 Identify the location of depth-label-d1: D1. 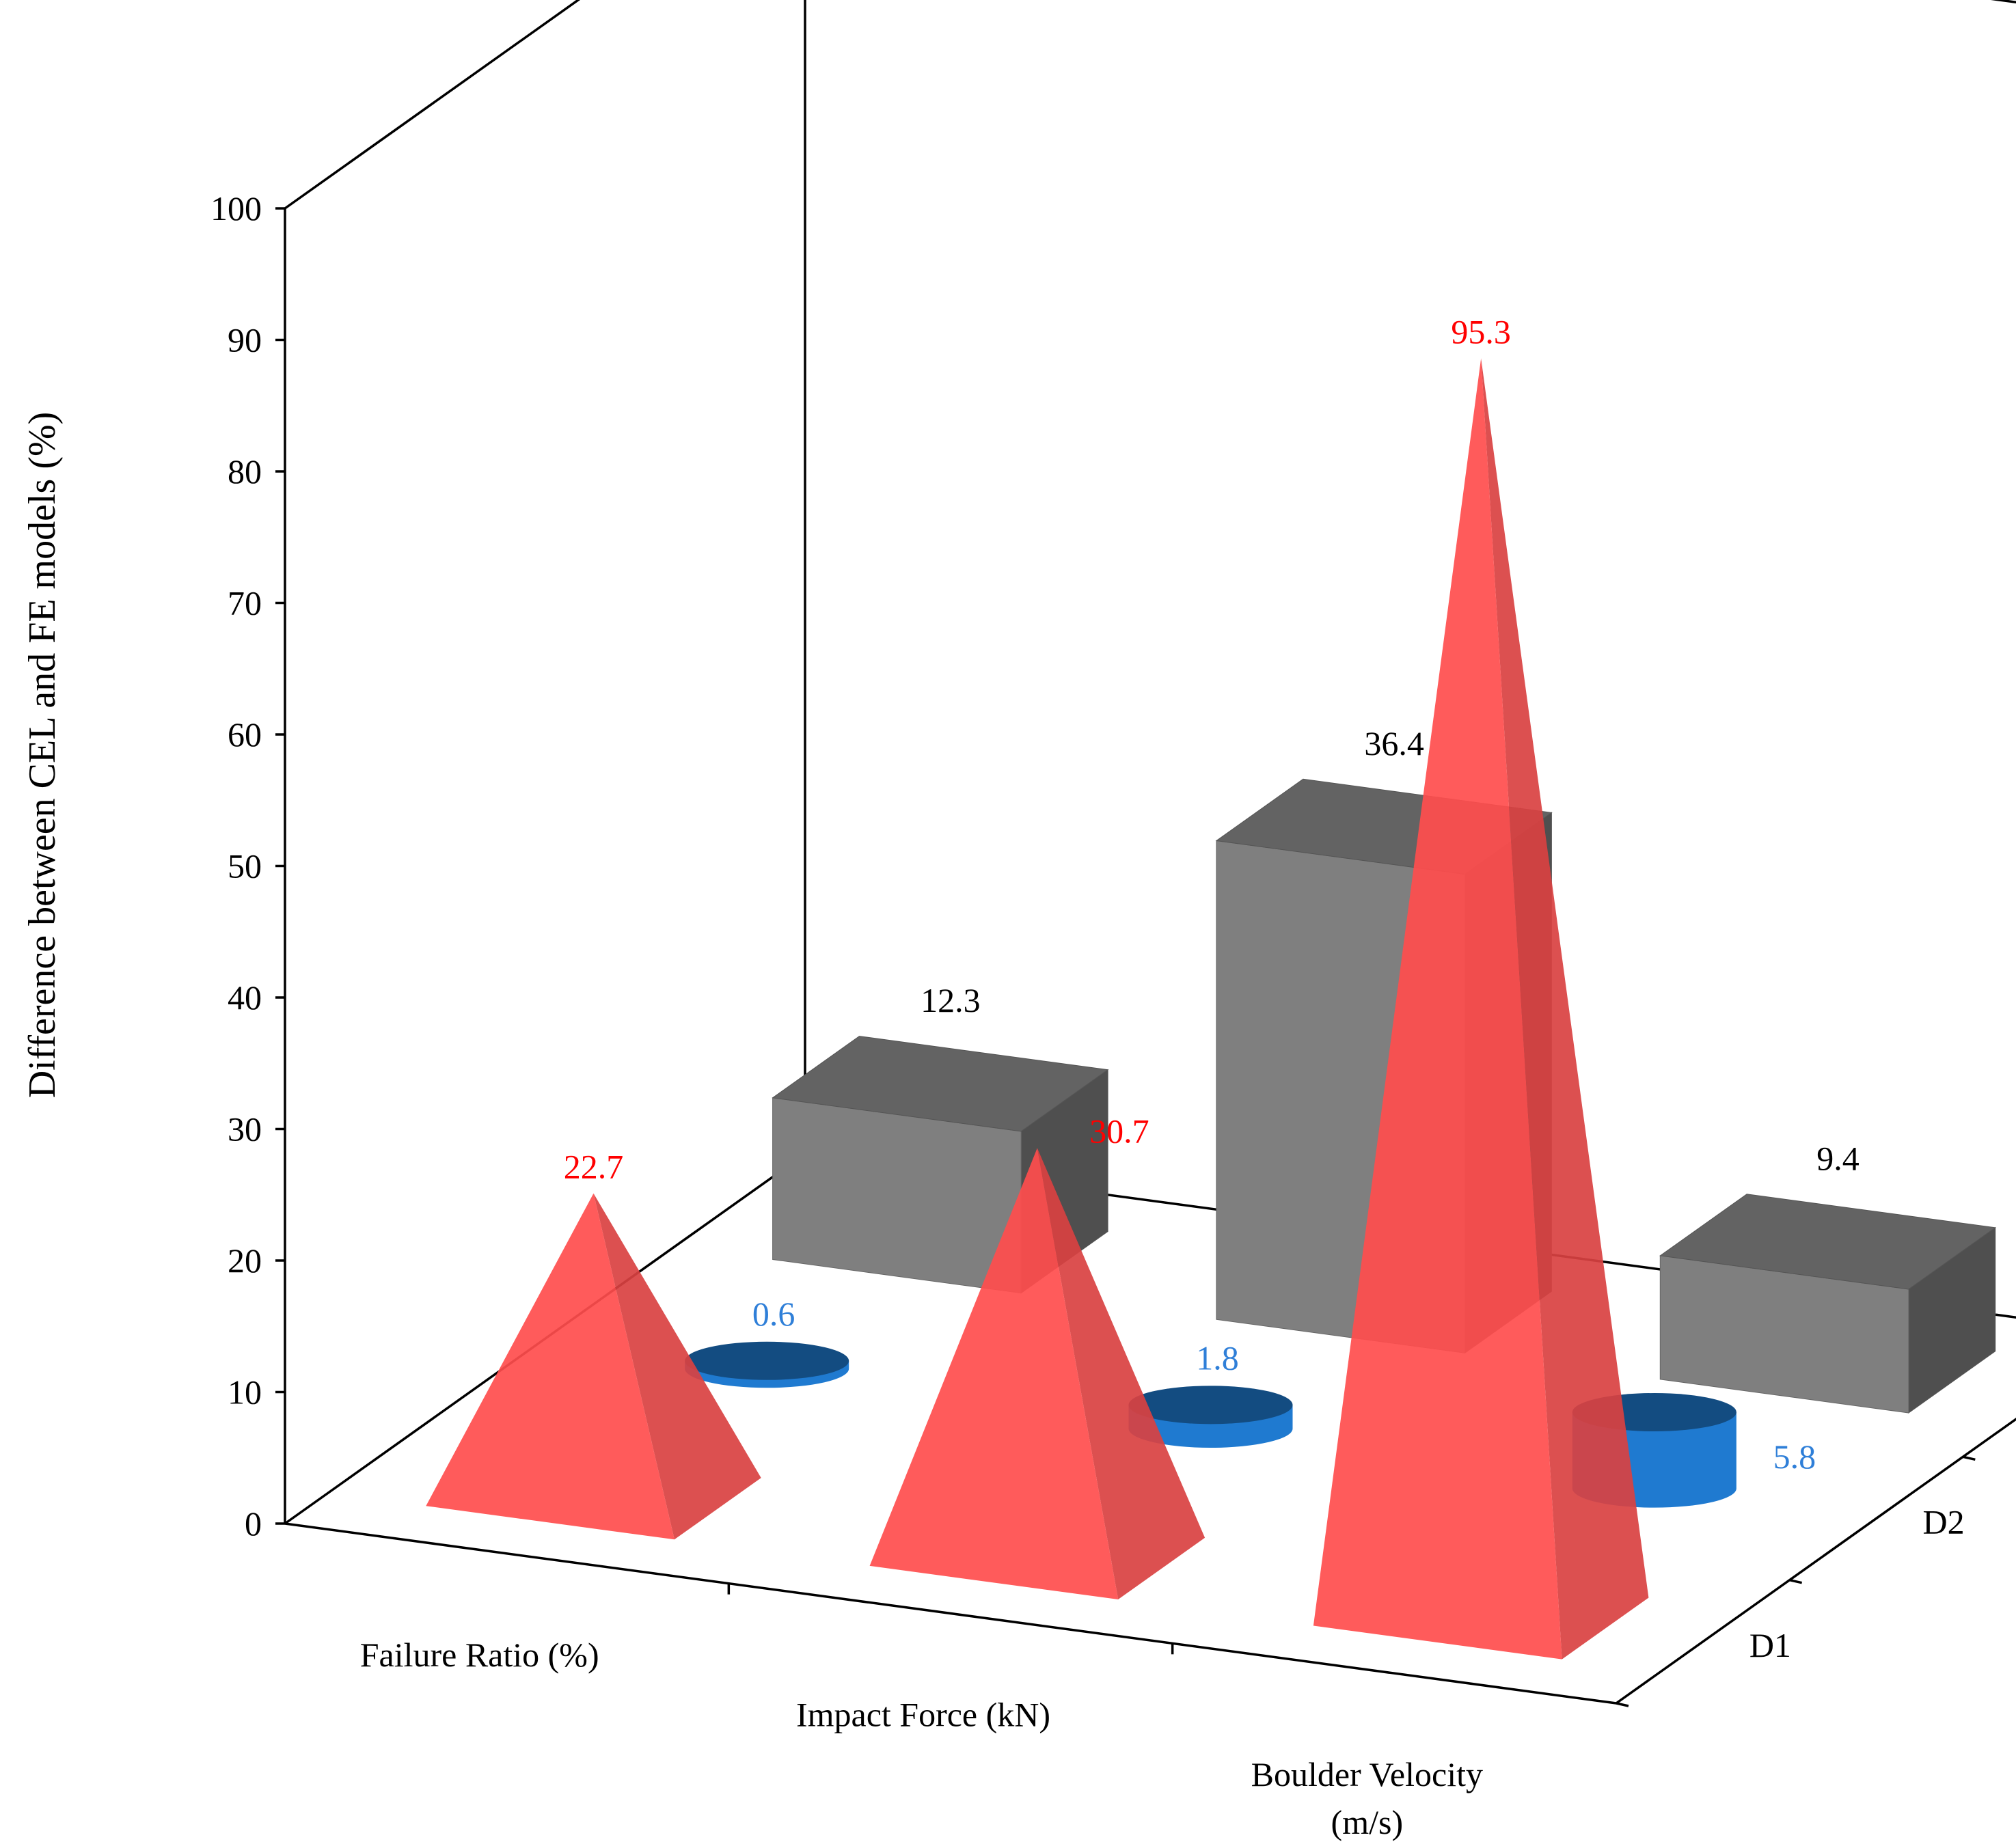
(1770, 1645).